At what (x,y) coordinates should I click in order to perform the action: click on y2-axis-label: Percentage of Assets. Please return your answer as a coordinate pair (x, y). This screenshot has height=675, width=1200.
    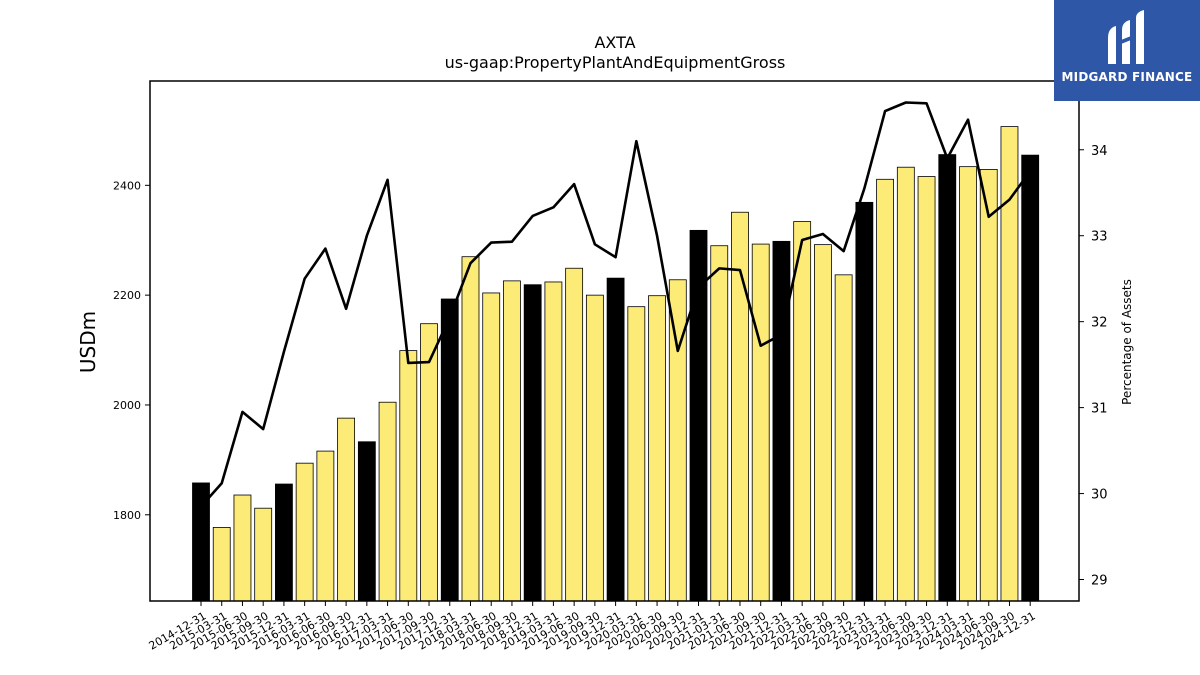
    Looking at the image, I should click on (1127, 342).